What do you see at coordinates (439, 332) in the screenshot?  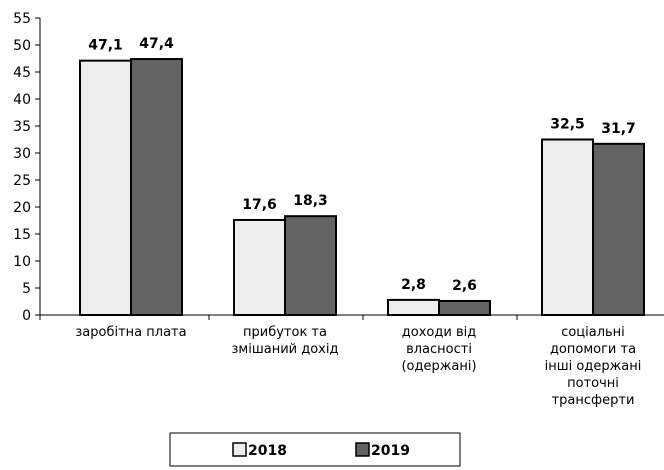 I see `category-label-line: доходи від` at bounding box center [439, 332].